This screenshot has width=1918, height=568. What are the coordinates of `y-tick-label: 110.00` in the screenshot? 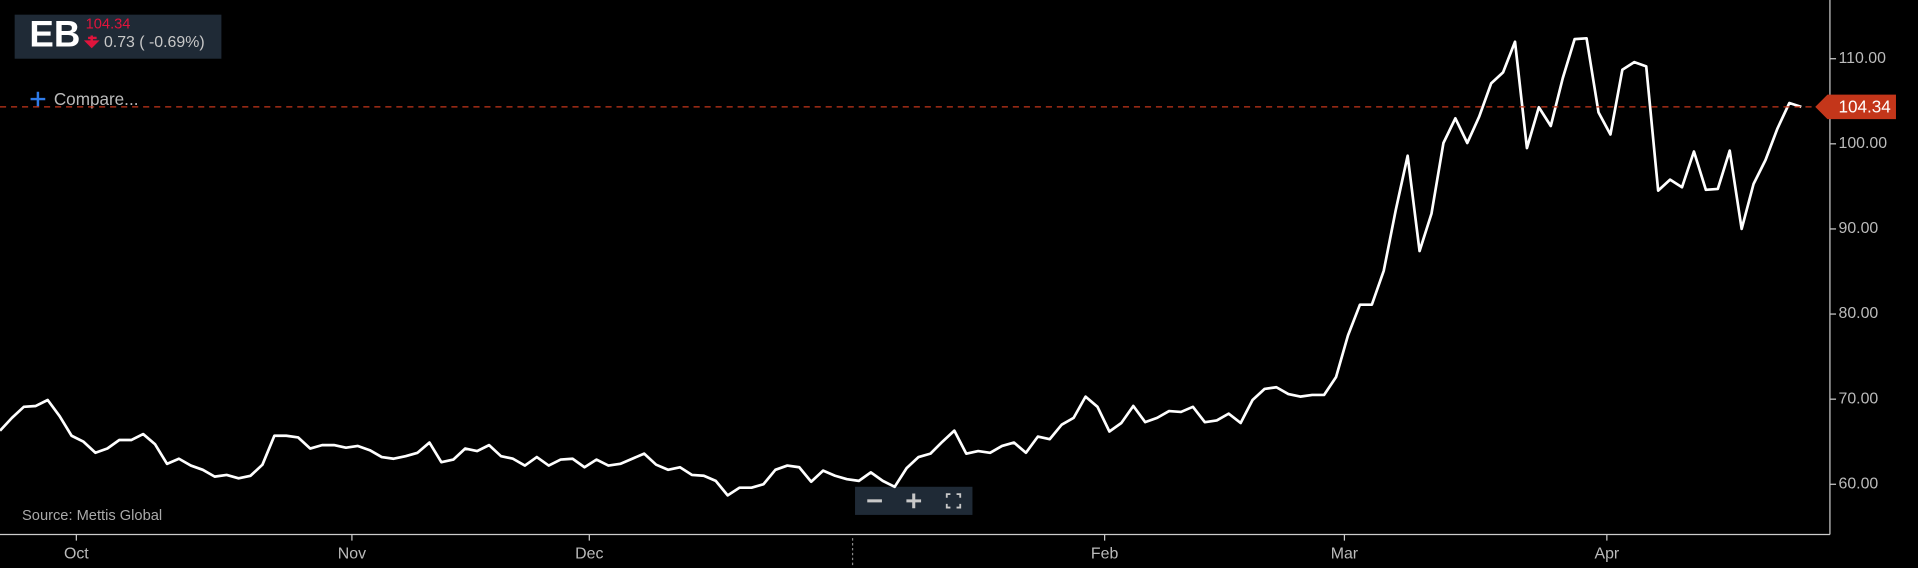 It's located at (1862, 58).